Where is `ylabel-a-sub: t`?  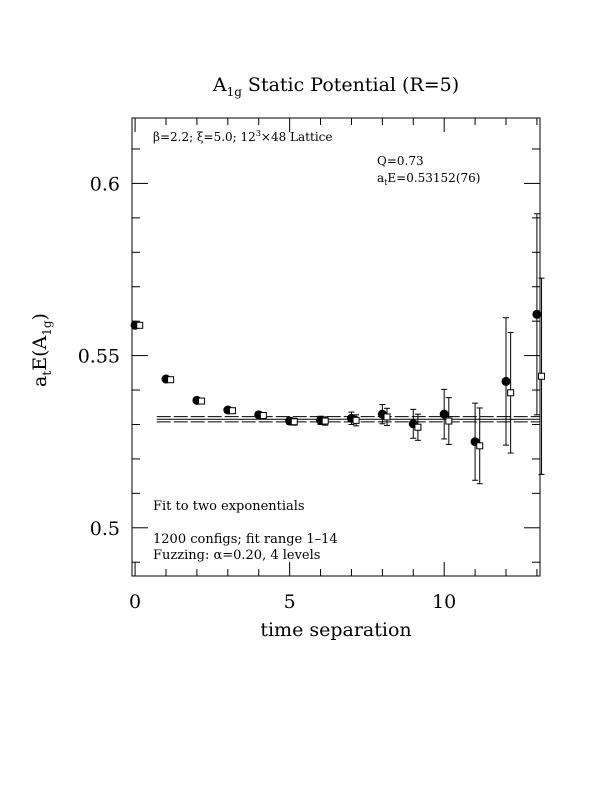
ylabel-a-sub: t is located at coordinates (47, 373).